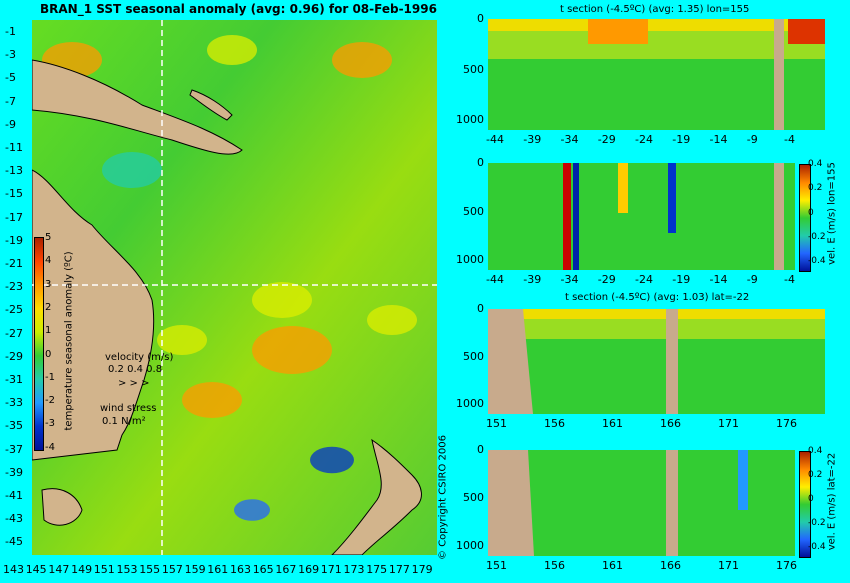  Describe the element at coordinates (14, 287) in the screenshot. I see `map-lat-tick: -23` at that location.